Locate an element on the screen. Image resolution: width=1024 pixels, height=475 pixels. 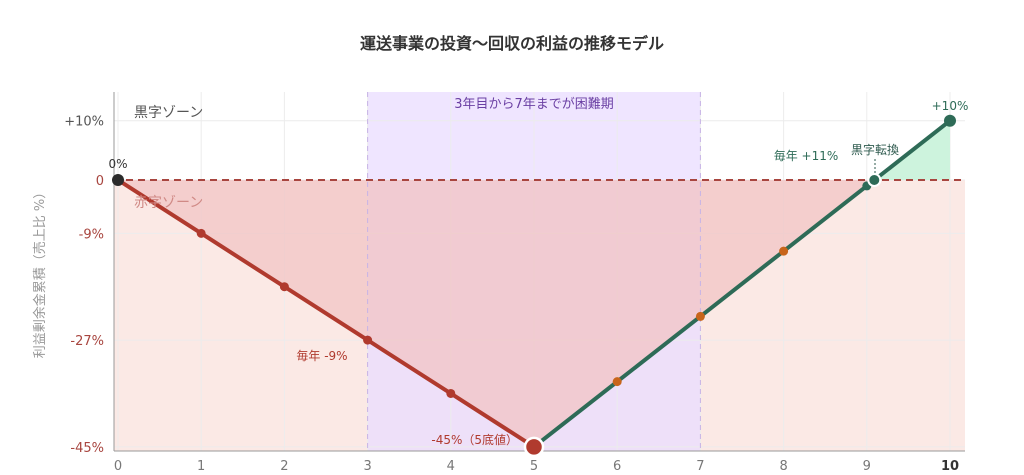
y-tick-label: -9% is located at coordinates (91, 234).